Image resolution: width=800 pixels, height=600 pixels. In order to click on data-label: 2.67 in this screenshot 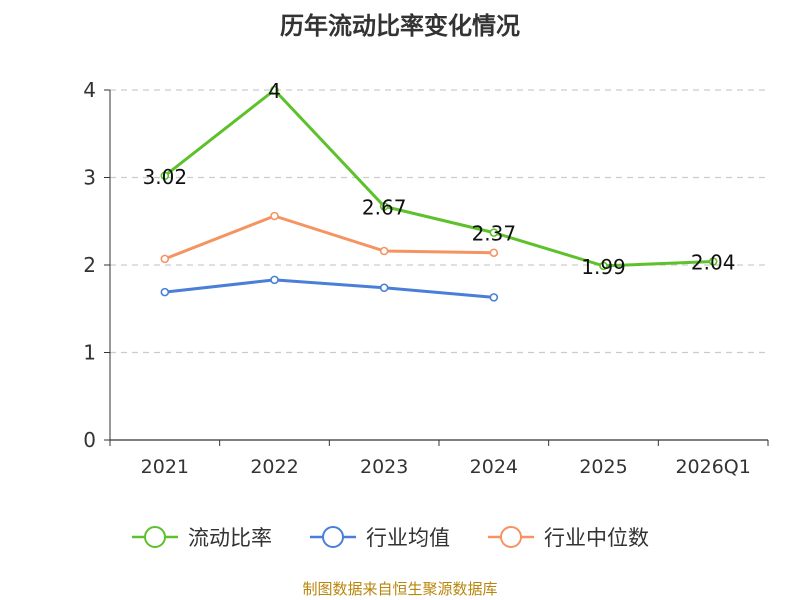, I will do `click(384, 207)`.